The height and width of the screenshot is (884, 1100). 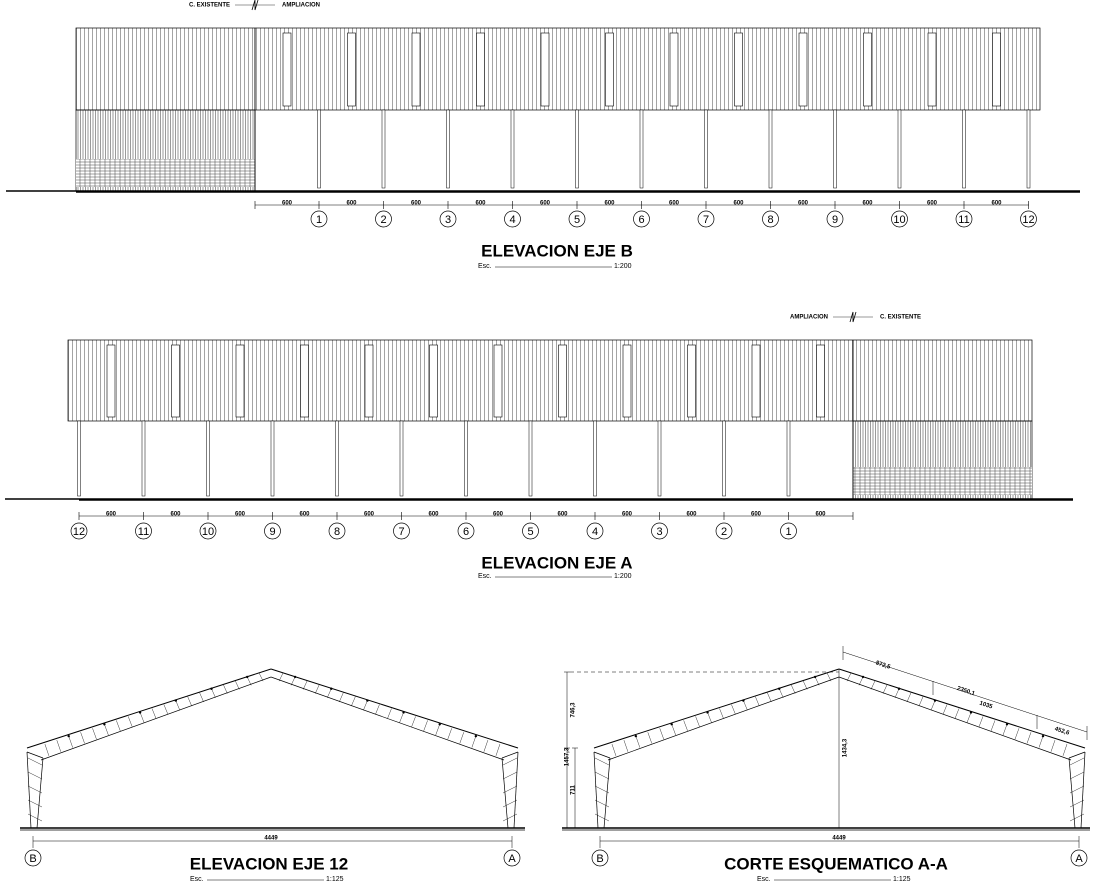 I want to click on scale: 1:125, so click(x=335, y=879).